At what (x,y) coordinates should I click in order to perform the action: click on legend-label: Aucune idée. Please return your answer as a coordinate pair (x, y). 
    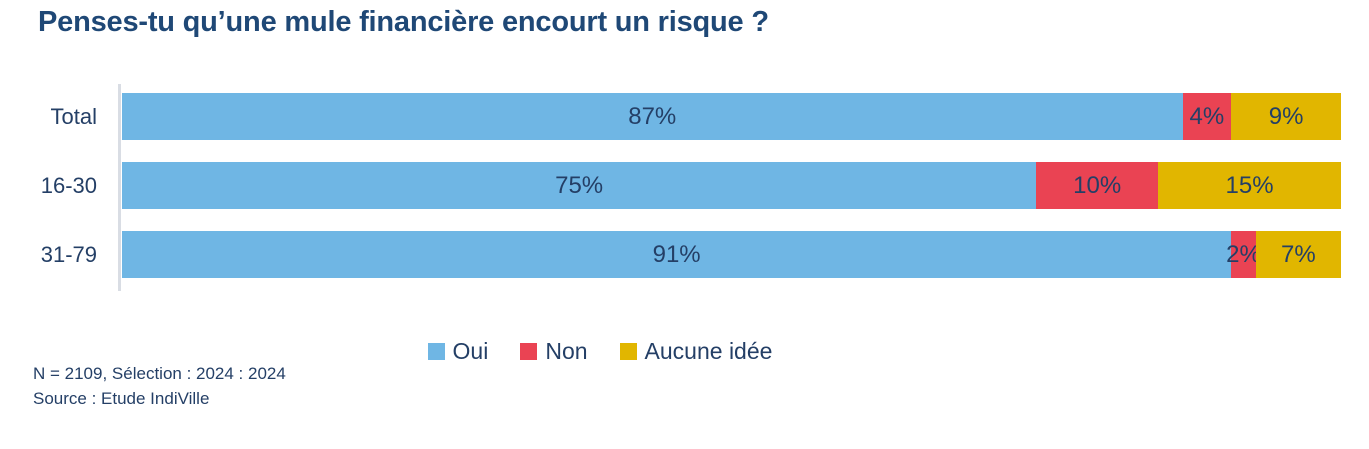
    Looking at the image, I should click on (708, 351).